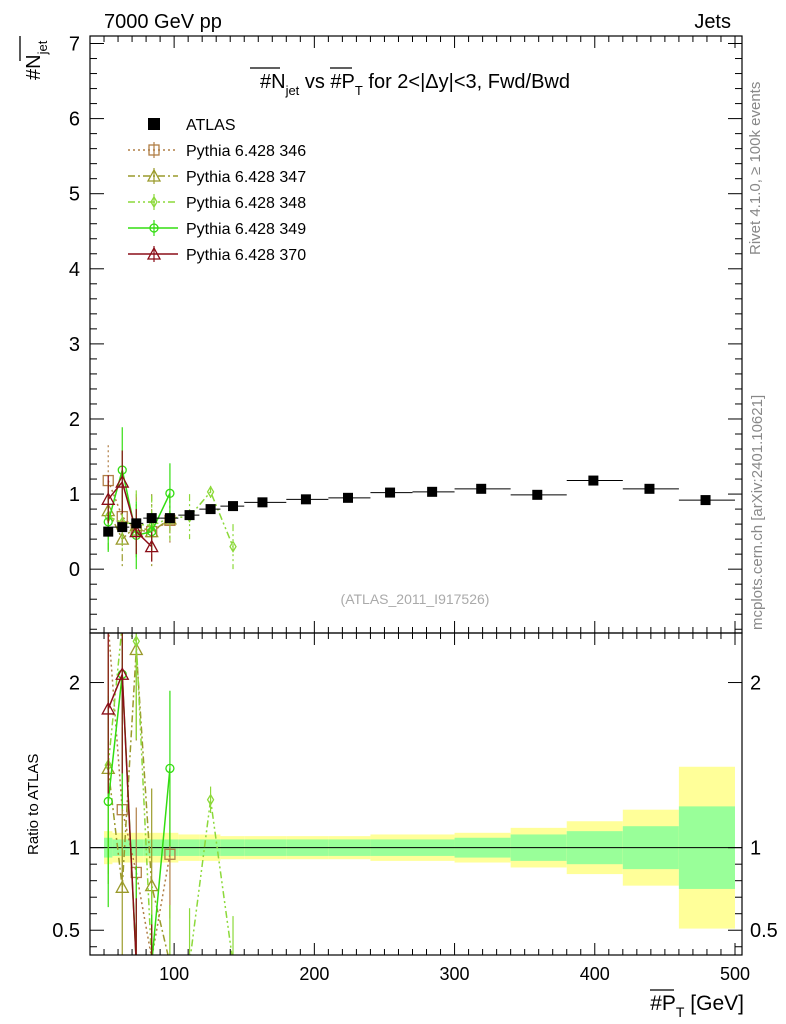 The height and width of the screenshot is (1024, 786). Describe the element at coordinates (246, 255) in the screenshot. I see `legend-label: Pythia 6.428 370` at that location.